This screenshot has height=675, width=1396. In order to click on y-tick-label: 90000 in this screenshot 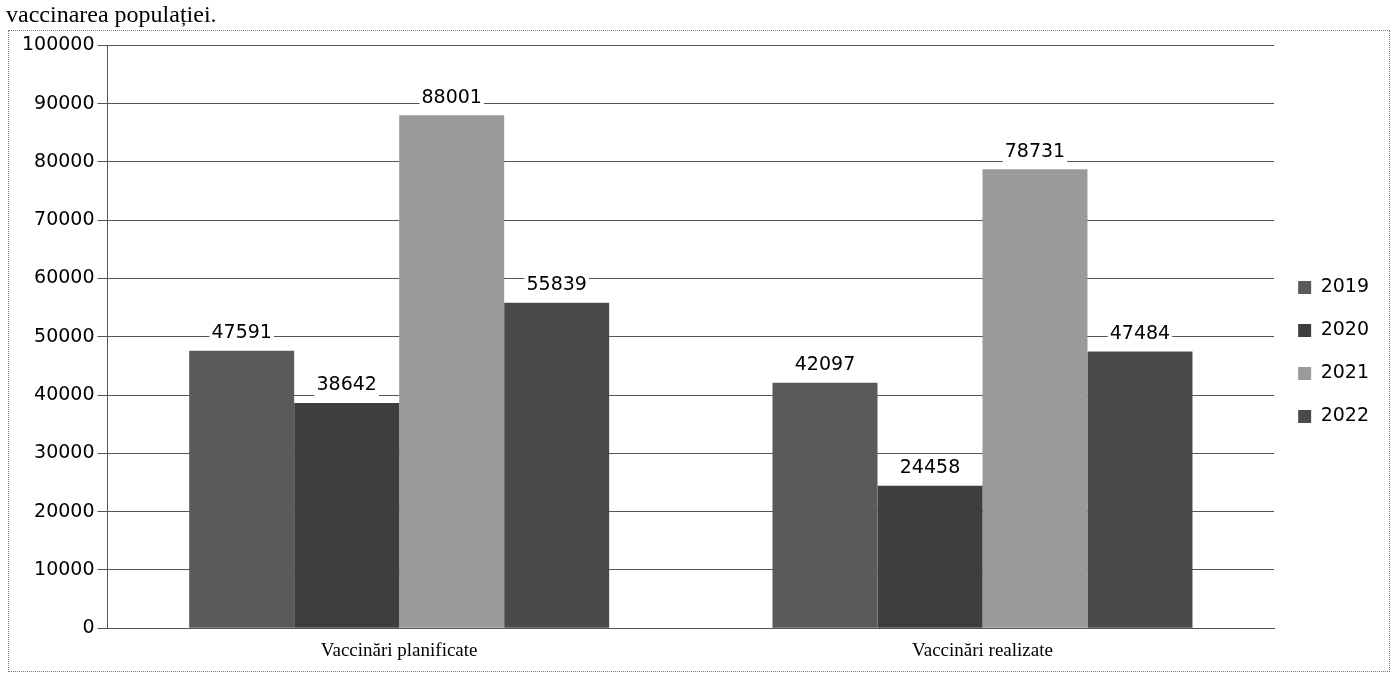, I will do `click(64, 101)`.